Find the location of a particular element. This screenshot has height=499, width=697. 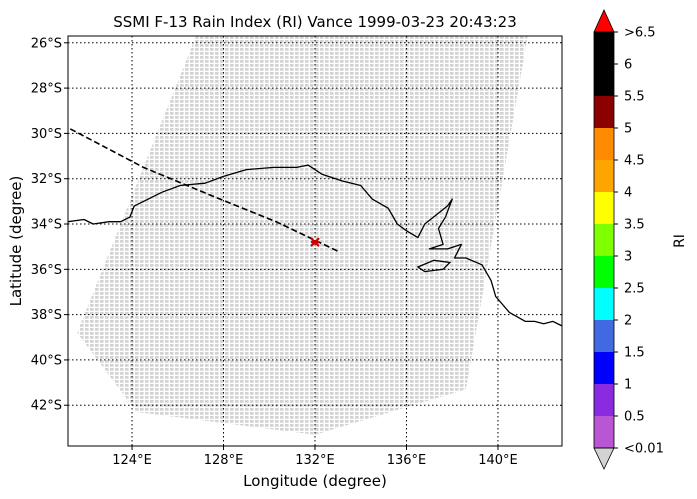

colorbar-tick-label: 6 is located at coordinates (628, 65).